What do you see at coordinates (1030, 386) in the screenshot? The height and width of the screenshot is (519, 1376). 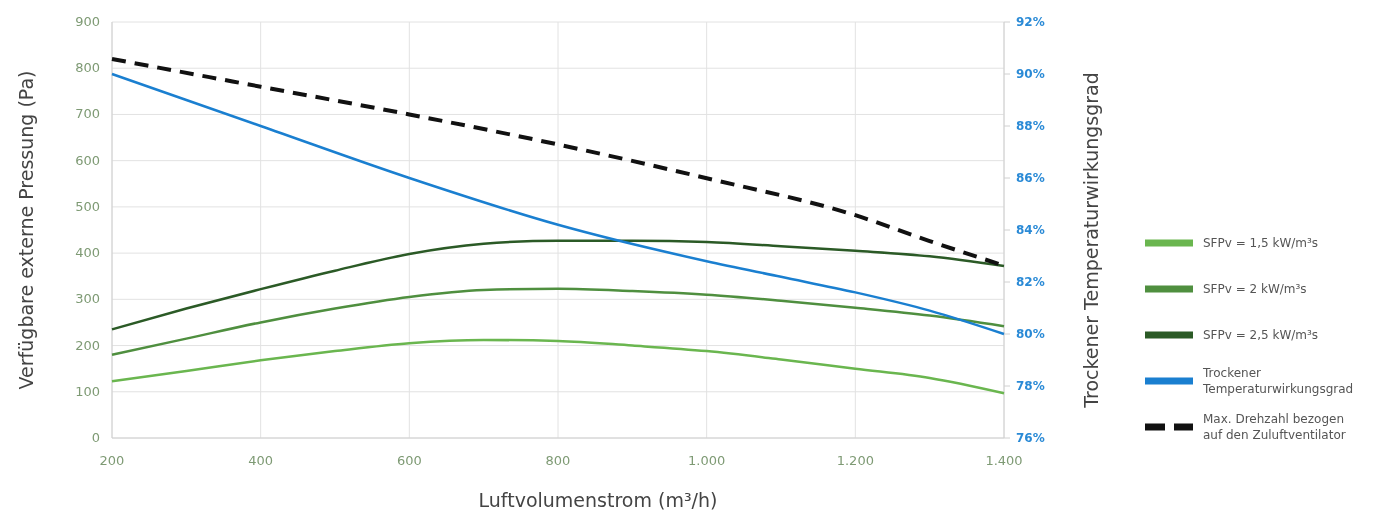 I see `y2-tick-label: 78%` at bounding box center [1030, 386].